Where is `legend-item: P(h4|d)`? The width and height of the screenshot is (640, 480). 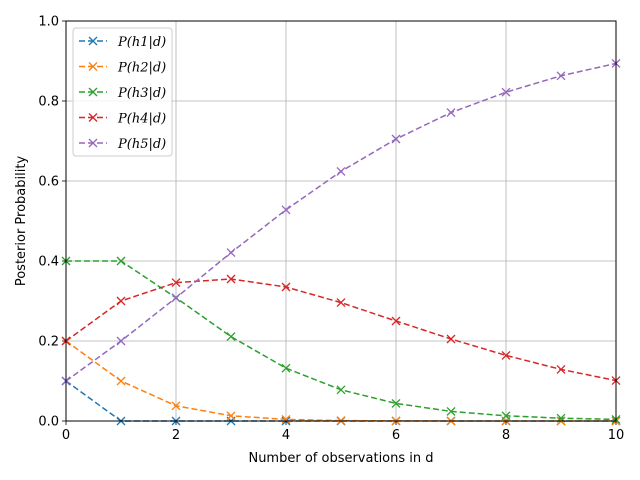
legend-item: P(h4|d) is located at coordinates (122, 119).